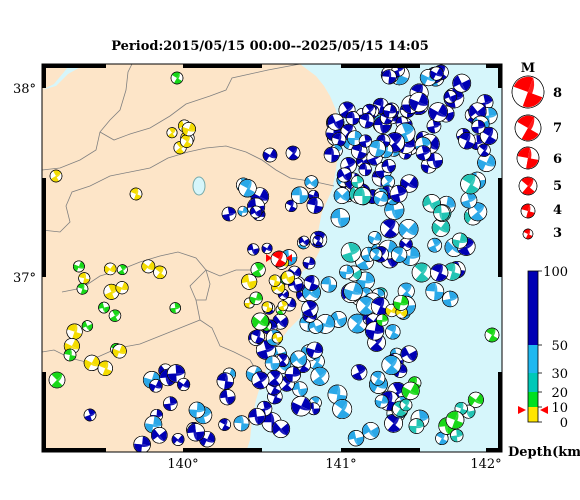 Image resolution: width=580 pixels, height=500 pixels. I want to click on depth-tick-20: 20, so click(559, 393).